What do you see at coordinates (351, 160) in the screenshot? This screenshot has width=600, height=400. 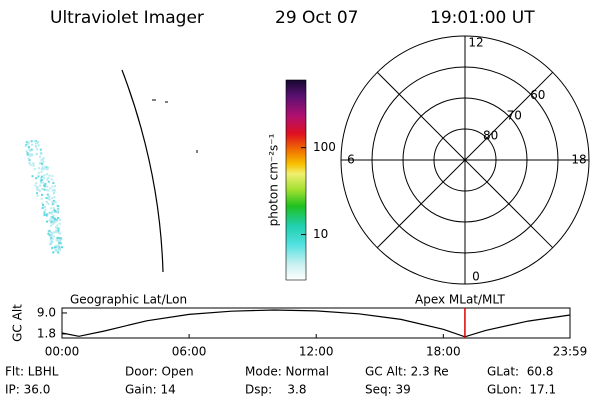 I see `mlt-label: 6` at bounding box center [351, 160].